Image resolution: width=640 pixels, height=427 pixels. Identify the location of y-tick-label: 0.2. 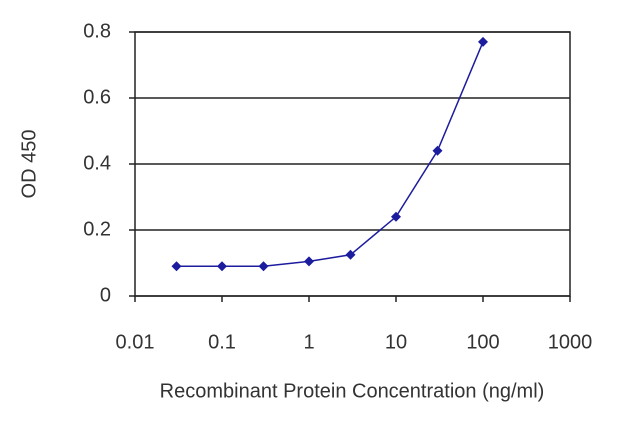
(97, 229).